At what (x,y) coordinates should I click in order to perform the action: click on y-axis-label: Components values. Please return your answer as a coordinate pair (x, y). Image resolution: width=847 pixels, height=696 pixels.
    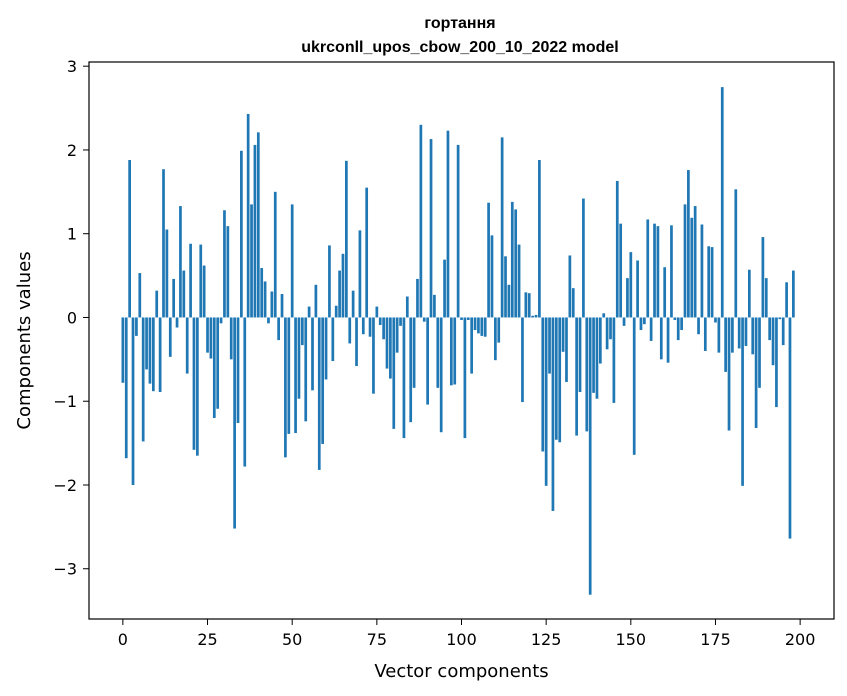
    Looking at the image, I should click on (24, 340).